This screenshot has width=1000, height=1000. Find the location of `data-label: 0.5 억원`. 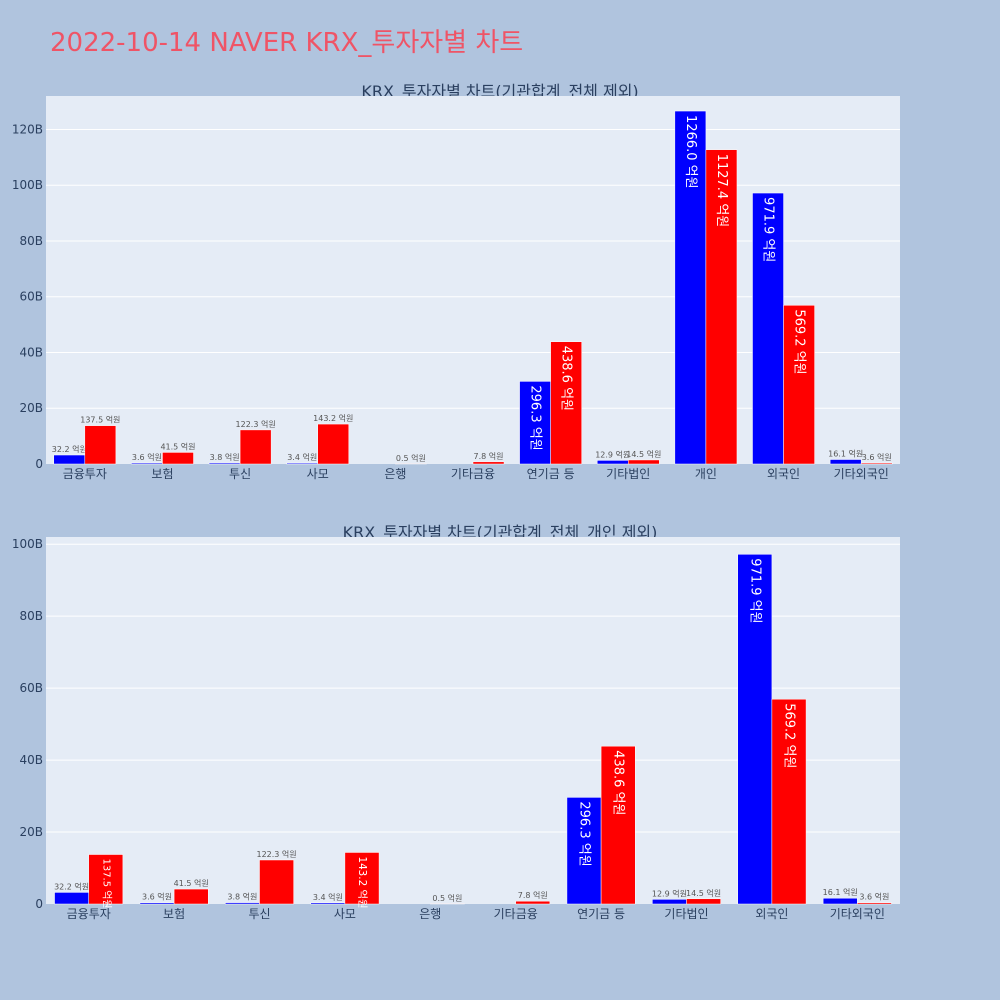

data-label: 0.5 억원 is located at coordinates (447, 898).